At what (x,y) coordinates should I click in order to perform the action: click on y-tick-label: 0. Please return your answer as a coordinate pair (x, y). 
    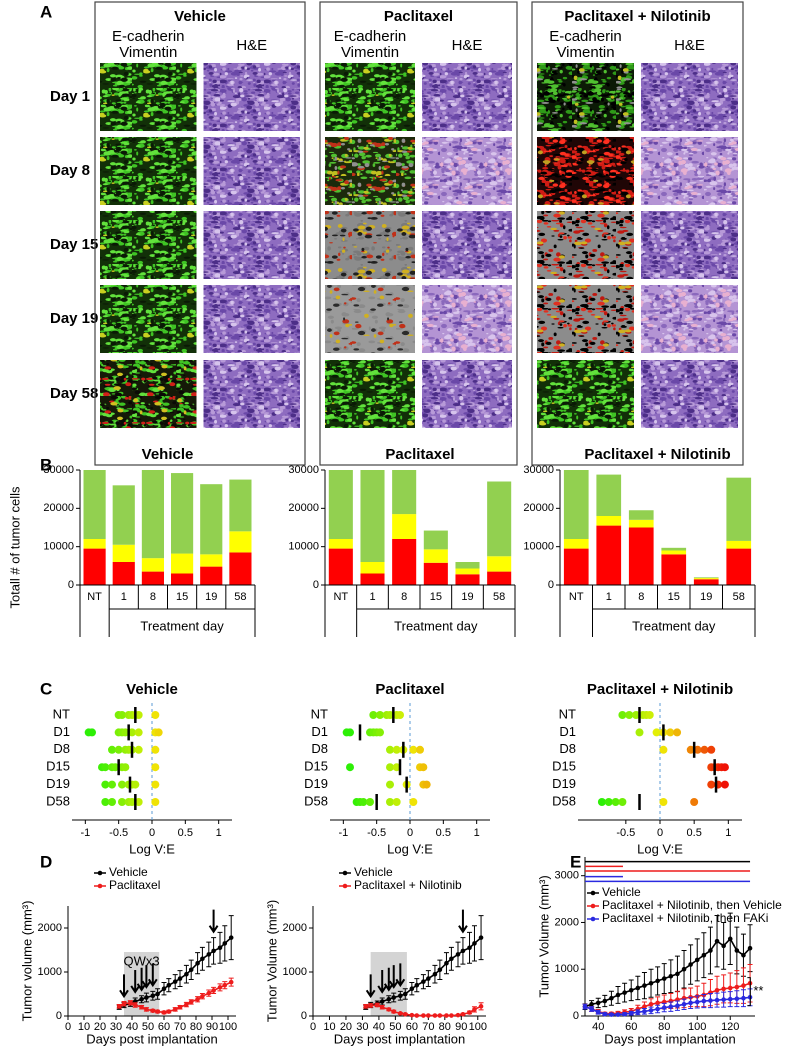
    Looking at the image, I should click on (551, 585).